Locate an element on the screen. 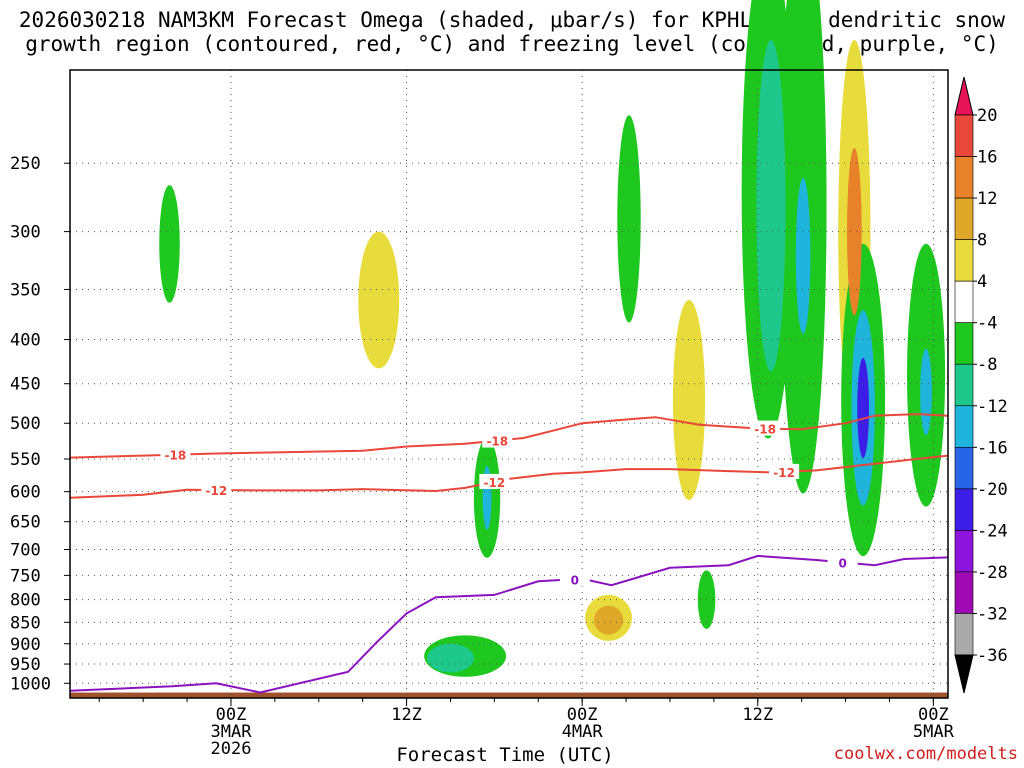 The image size is (1024, 768). x-tick-label-4-1: 5MAR is located at coordinates (934, 732).